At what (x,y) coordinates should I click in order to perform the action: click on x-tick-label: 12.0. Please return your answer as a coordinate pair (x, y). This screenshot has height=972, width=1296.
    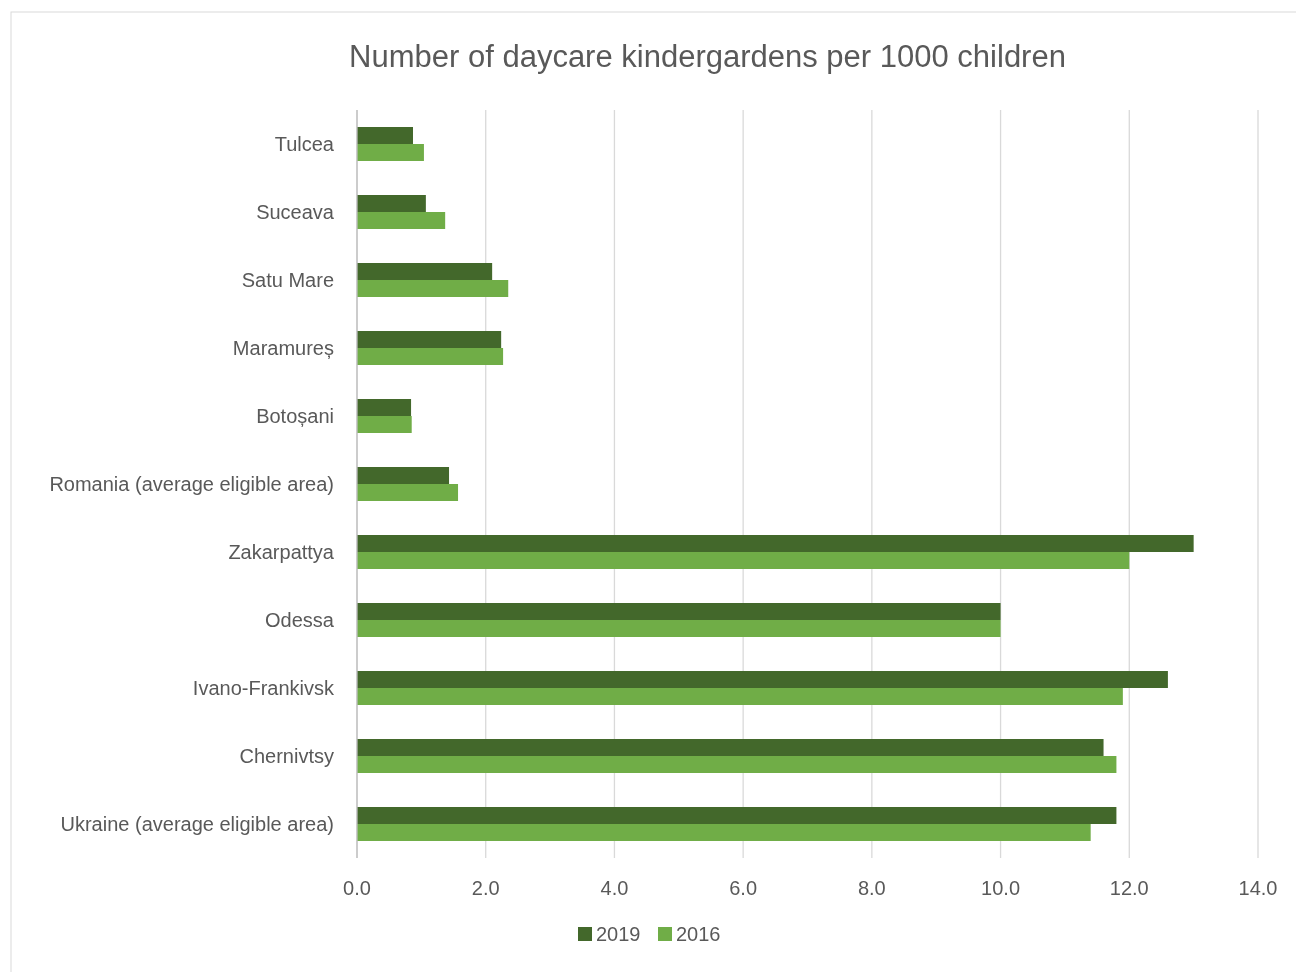
    Looking at the image, I should click on (1129, 888).